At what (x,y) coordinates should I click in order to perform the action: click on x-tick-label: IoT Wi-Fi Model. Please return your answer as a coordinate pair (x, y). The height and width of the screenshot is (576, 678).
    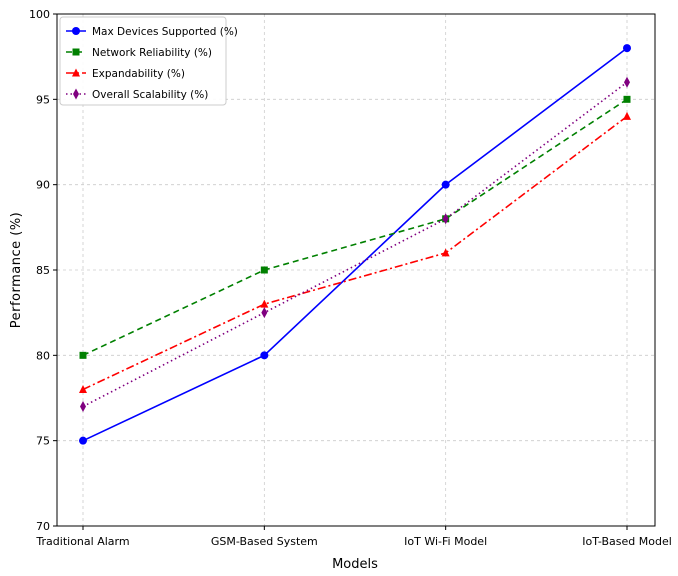
    Looking at the image, I should click on (445, 541).